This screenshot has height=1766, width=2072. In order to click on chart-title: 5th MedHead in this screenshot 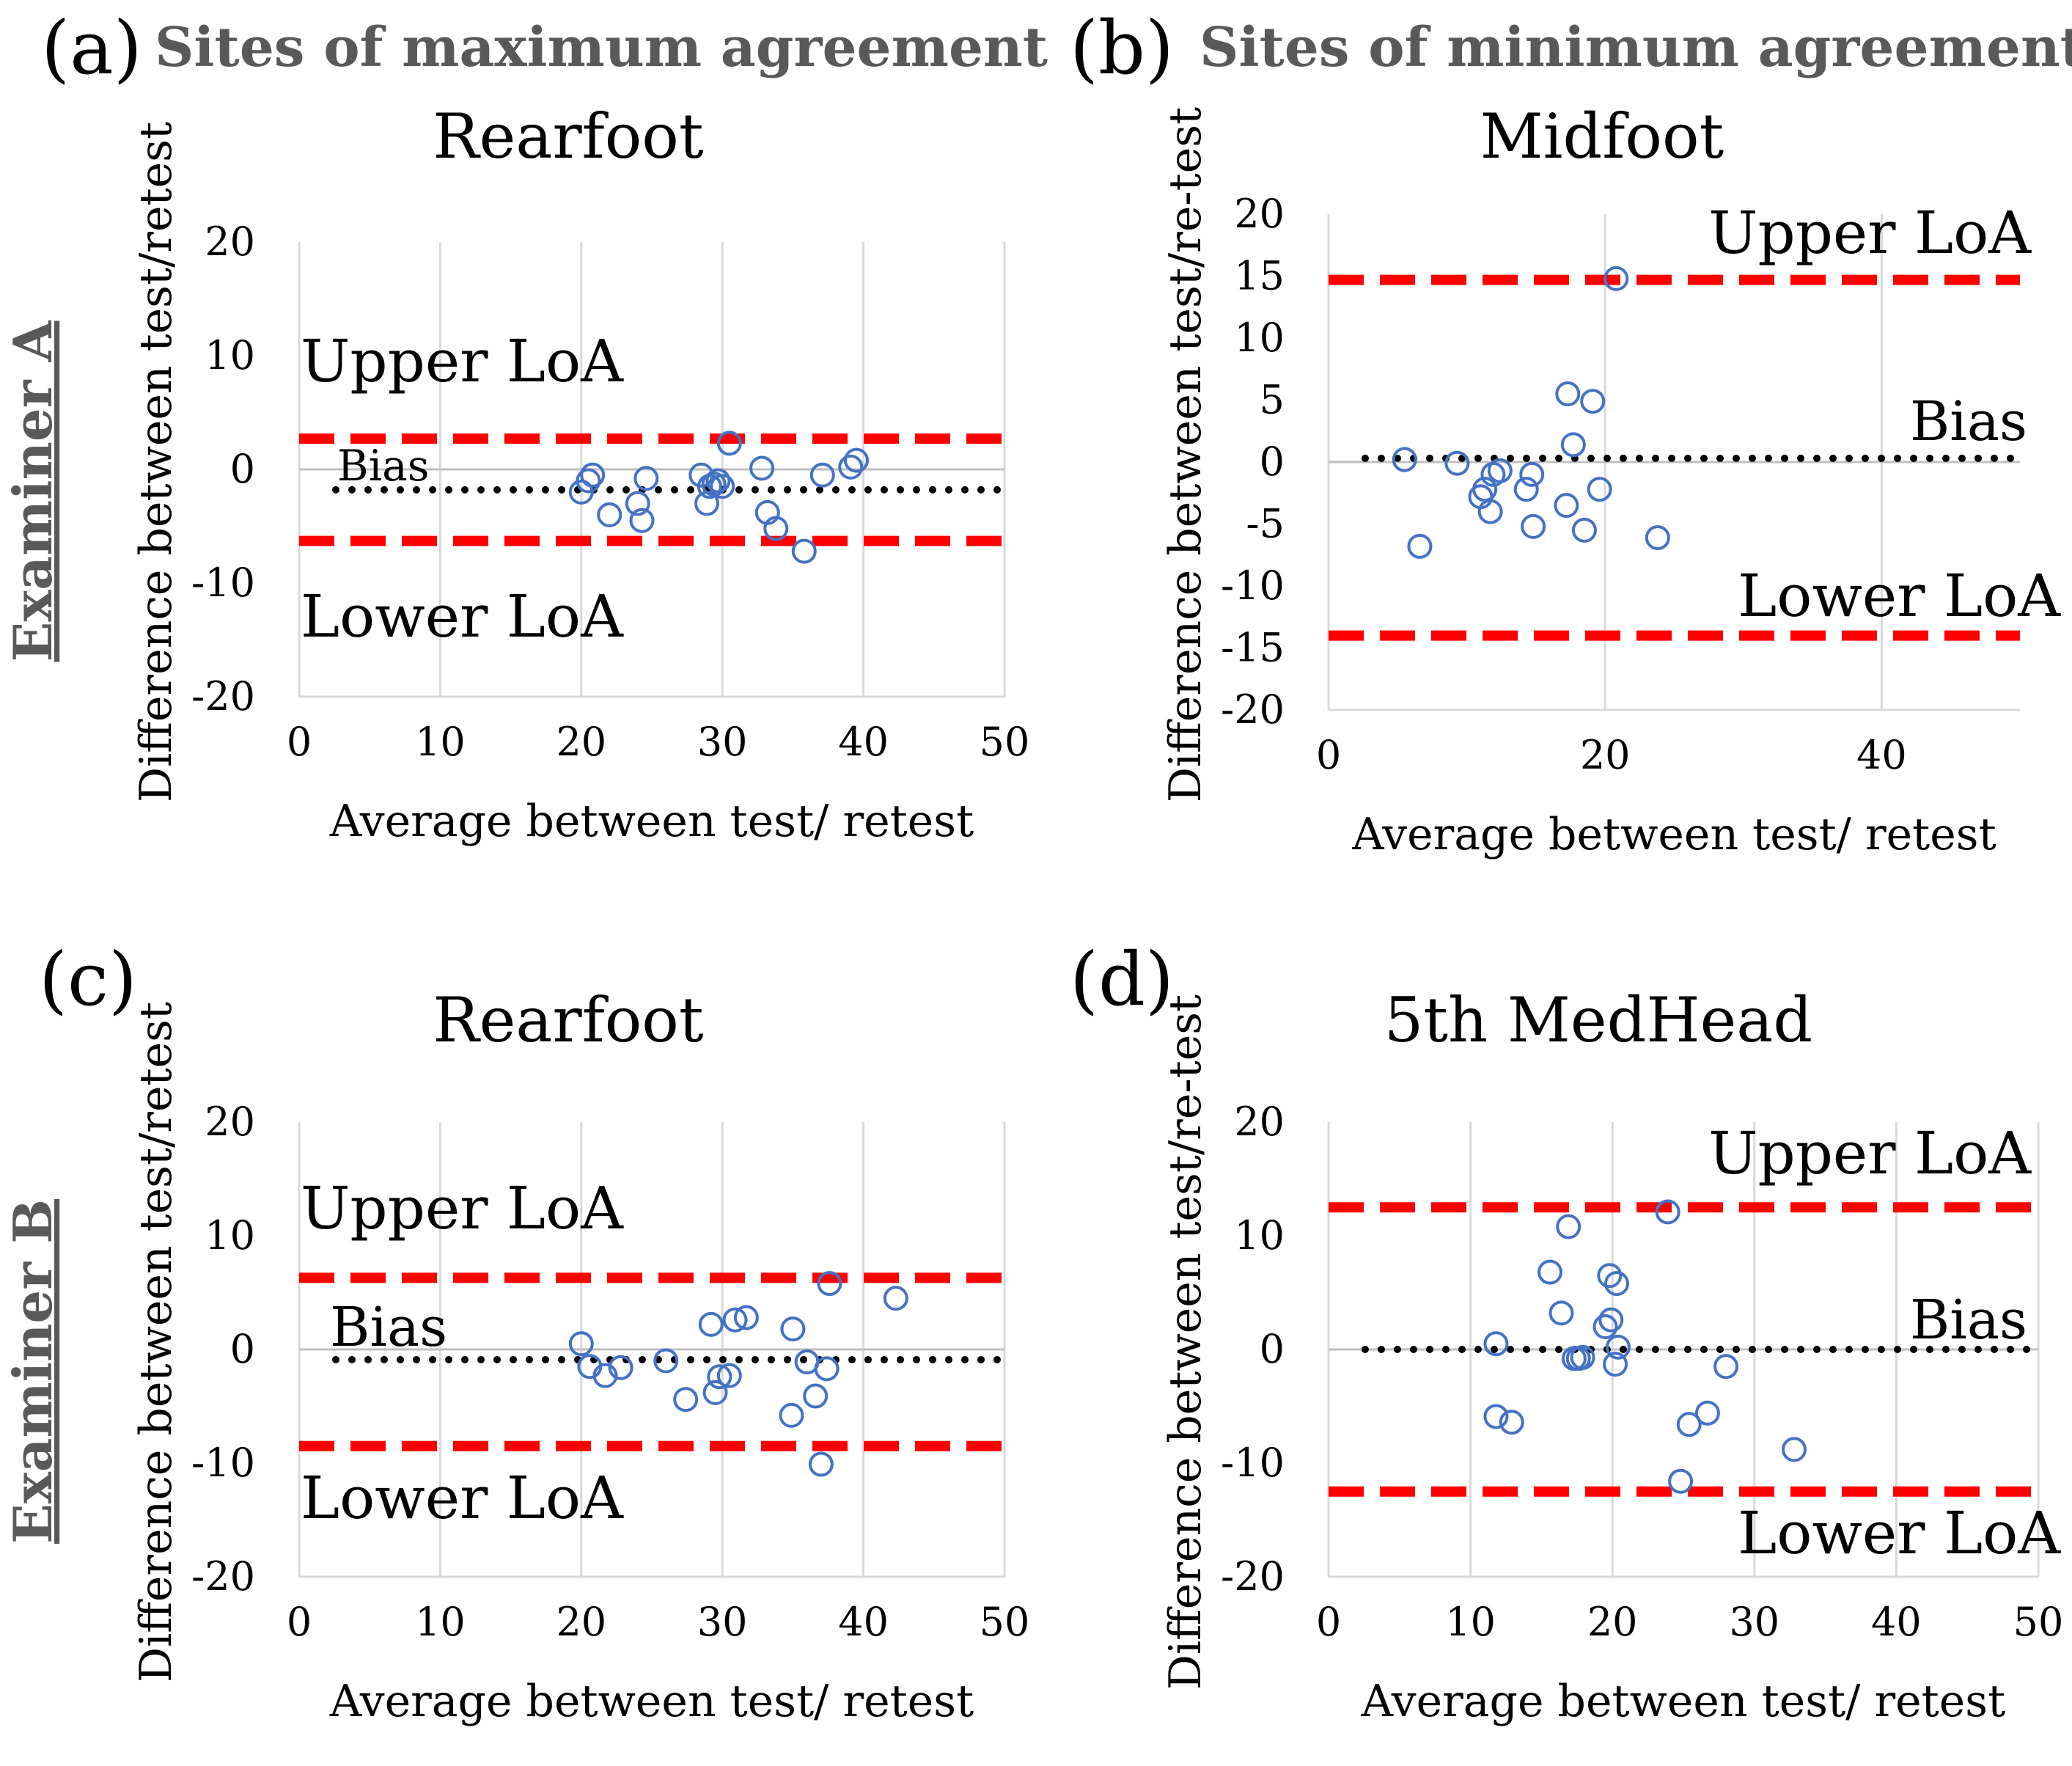, I will do `click(1598, 1020)`.